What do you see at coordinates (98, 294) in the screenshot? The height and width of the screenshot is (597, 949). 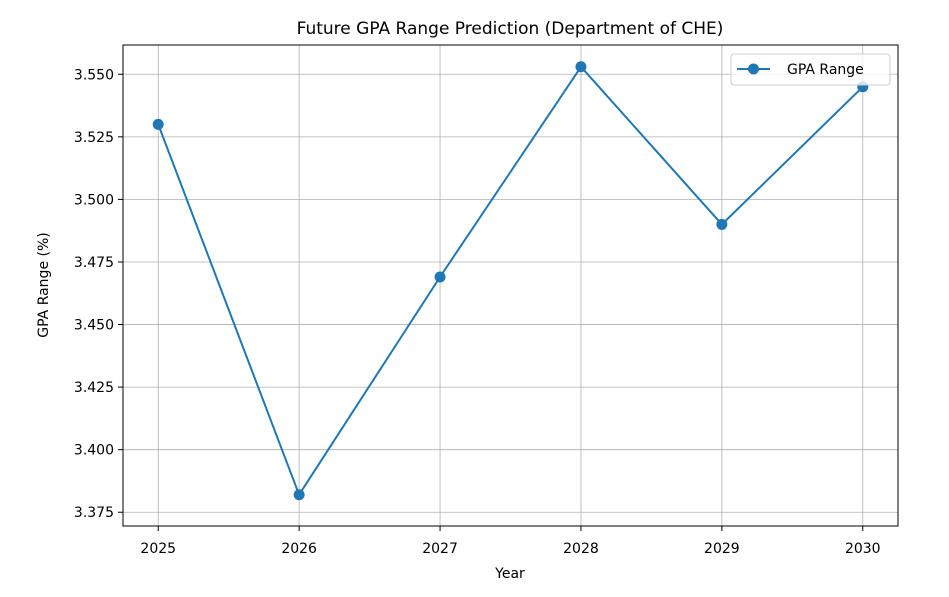 I see `y-axis-ticks: 3.375 3.400 3.425 3.450 3.475 3.500 3.525 3.550` at bounding box center [98, 294].